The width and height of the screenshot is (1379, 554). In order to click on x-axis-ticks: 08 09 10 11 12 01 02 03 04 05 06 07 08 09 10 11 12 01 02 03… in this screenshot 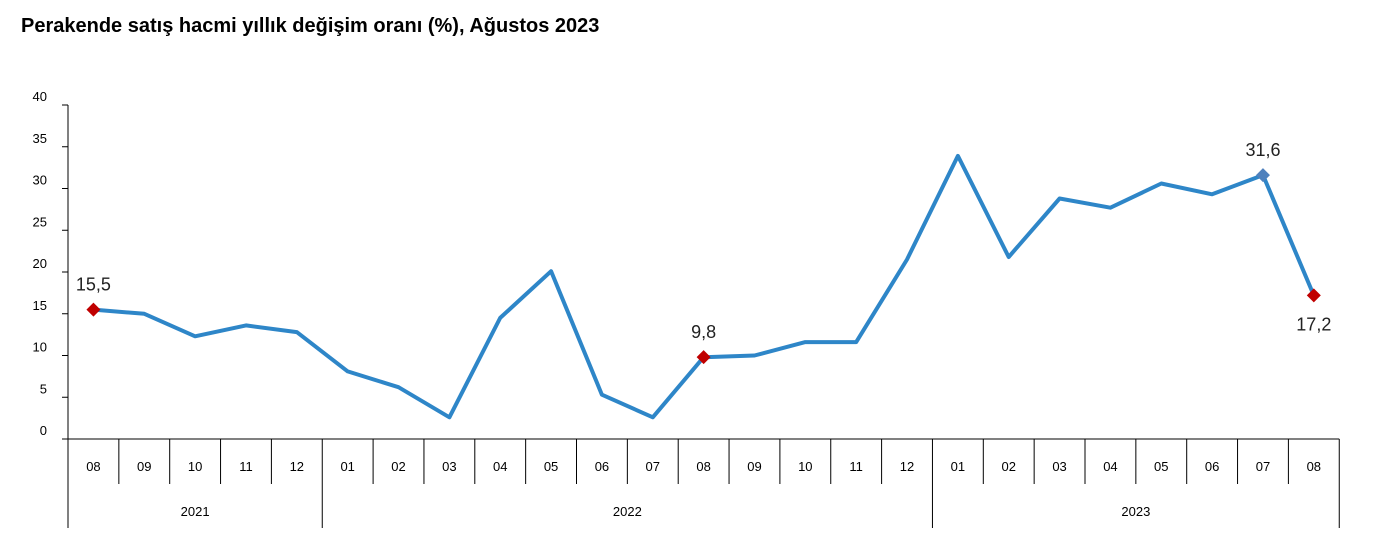, I will do `click(703, 461)`.